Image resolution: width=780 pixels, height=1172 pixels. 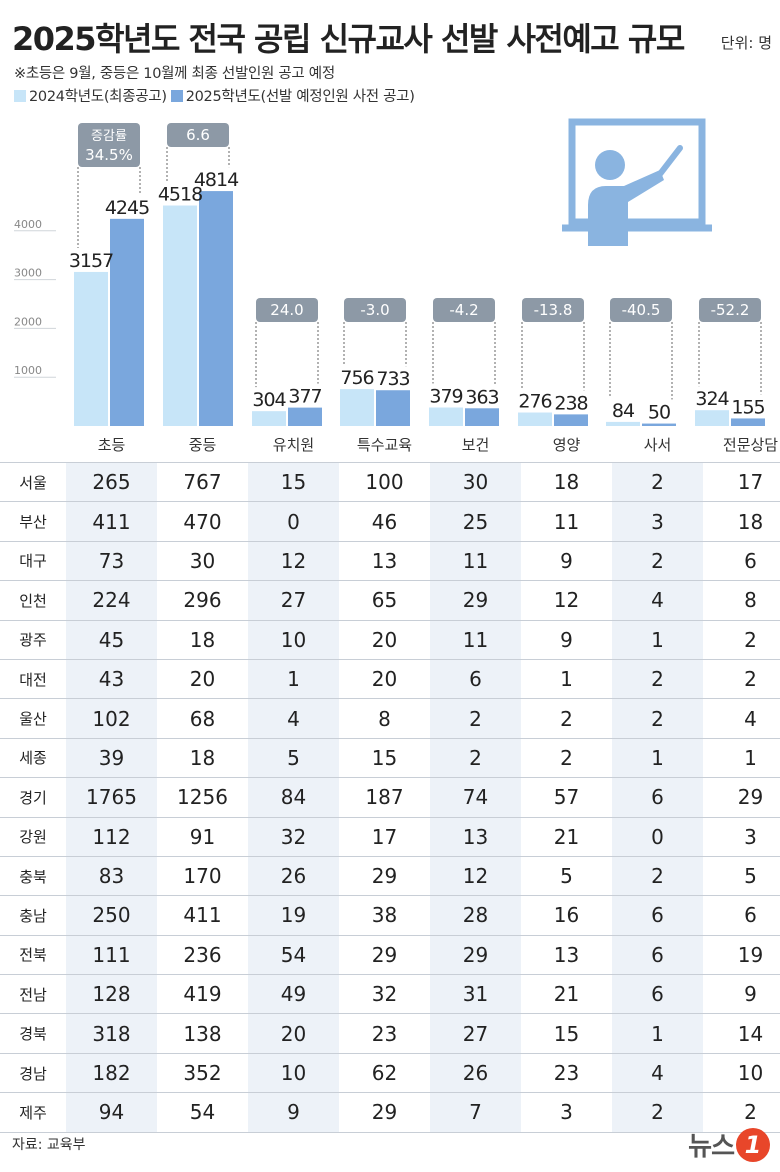 What do you see at coordinates (481, 397) in the screenshot?
I see `bar-label-2025: 363` at bounding box center [481, 397].